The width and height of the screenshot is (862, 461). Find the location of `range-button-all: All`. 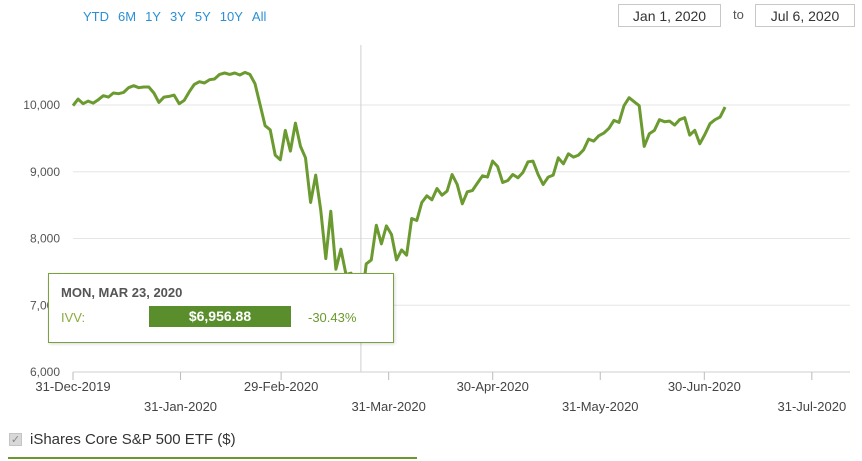

range-button-all: All is located at coordinates (259, 16).